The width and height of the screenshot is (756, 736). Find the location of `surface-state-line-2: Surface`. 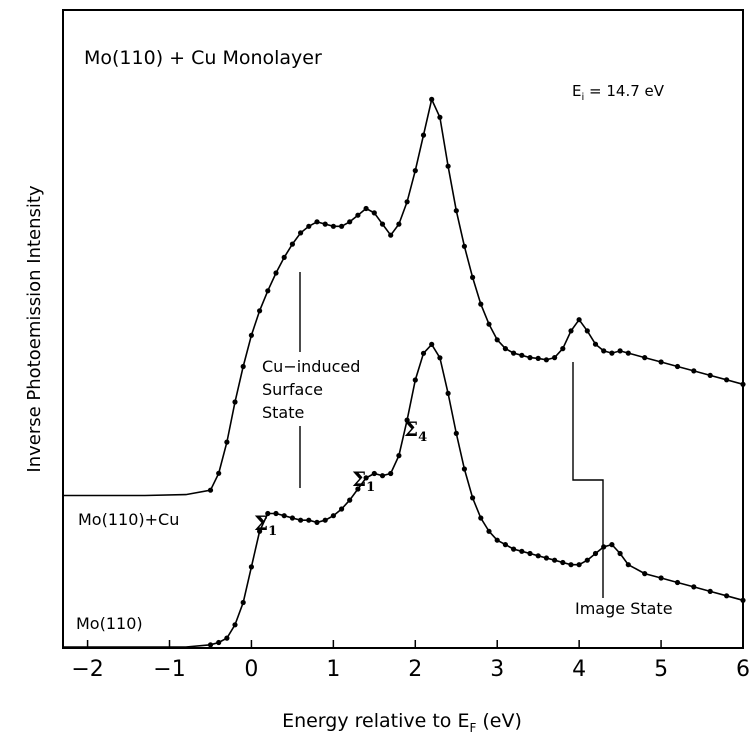

surface-state-line-2: Surface is located at coordinates (292, 389).